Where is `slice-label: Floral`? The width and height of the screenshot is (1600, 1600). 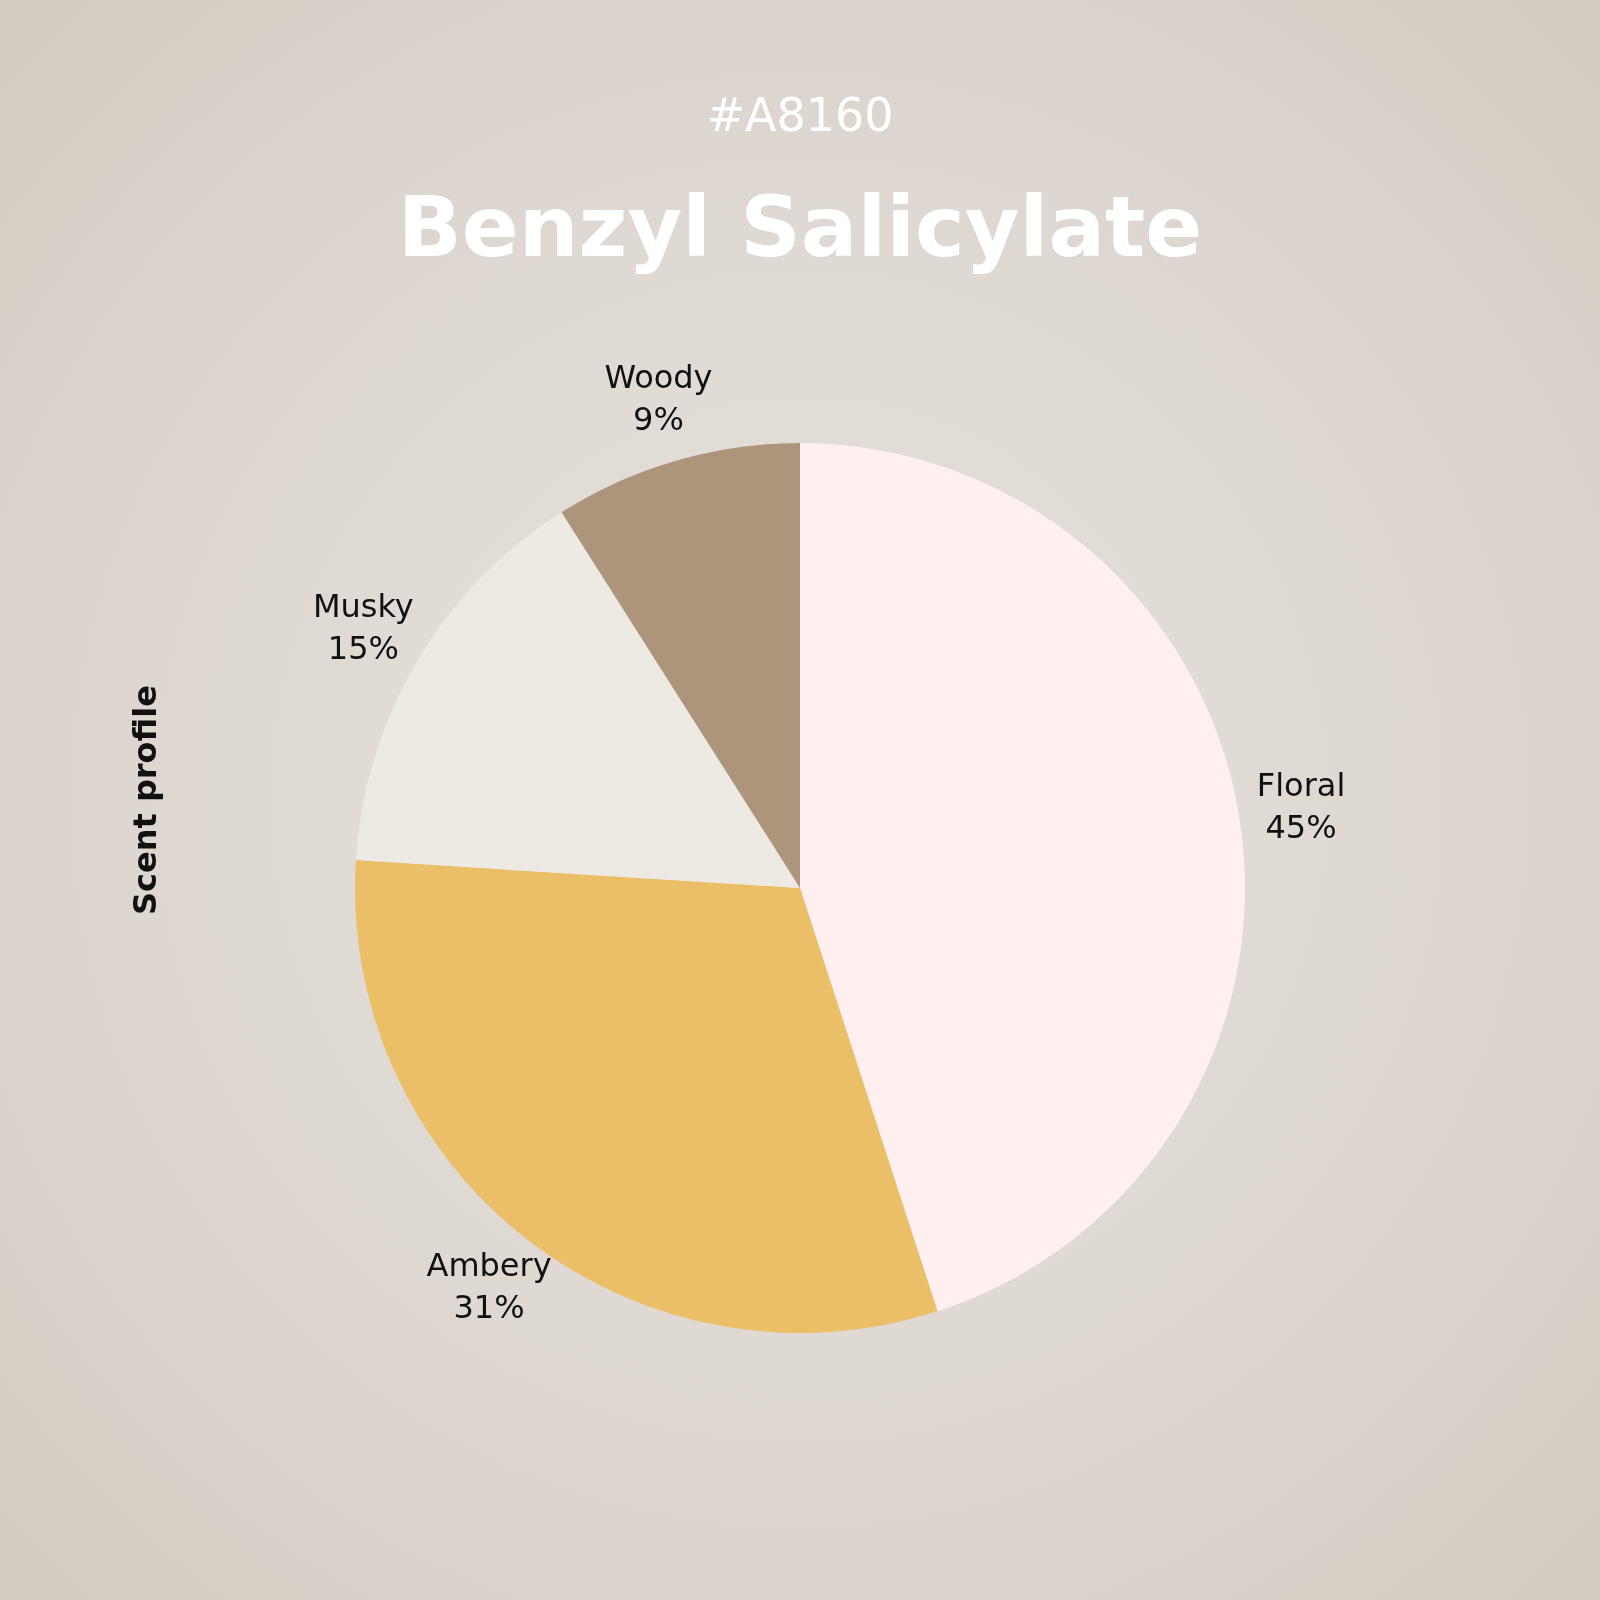 slice-label: Floral is located at coordinates (1301, 784).